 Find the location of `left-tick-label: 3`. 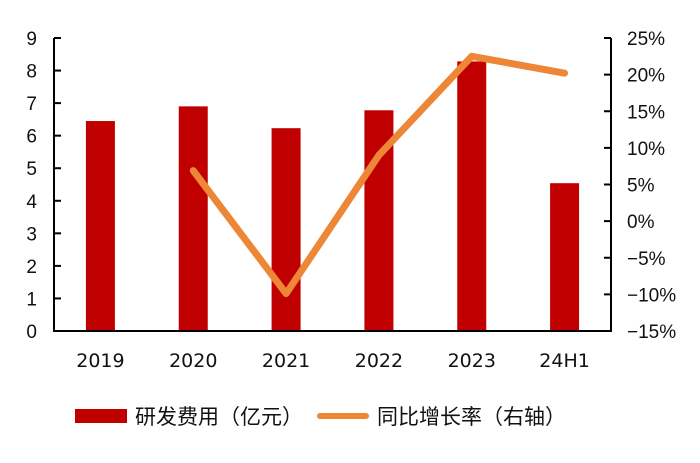

left-tick-label: 3 is located at coordinates (31, 234).